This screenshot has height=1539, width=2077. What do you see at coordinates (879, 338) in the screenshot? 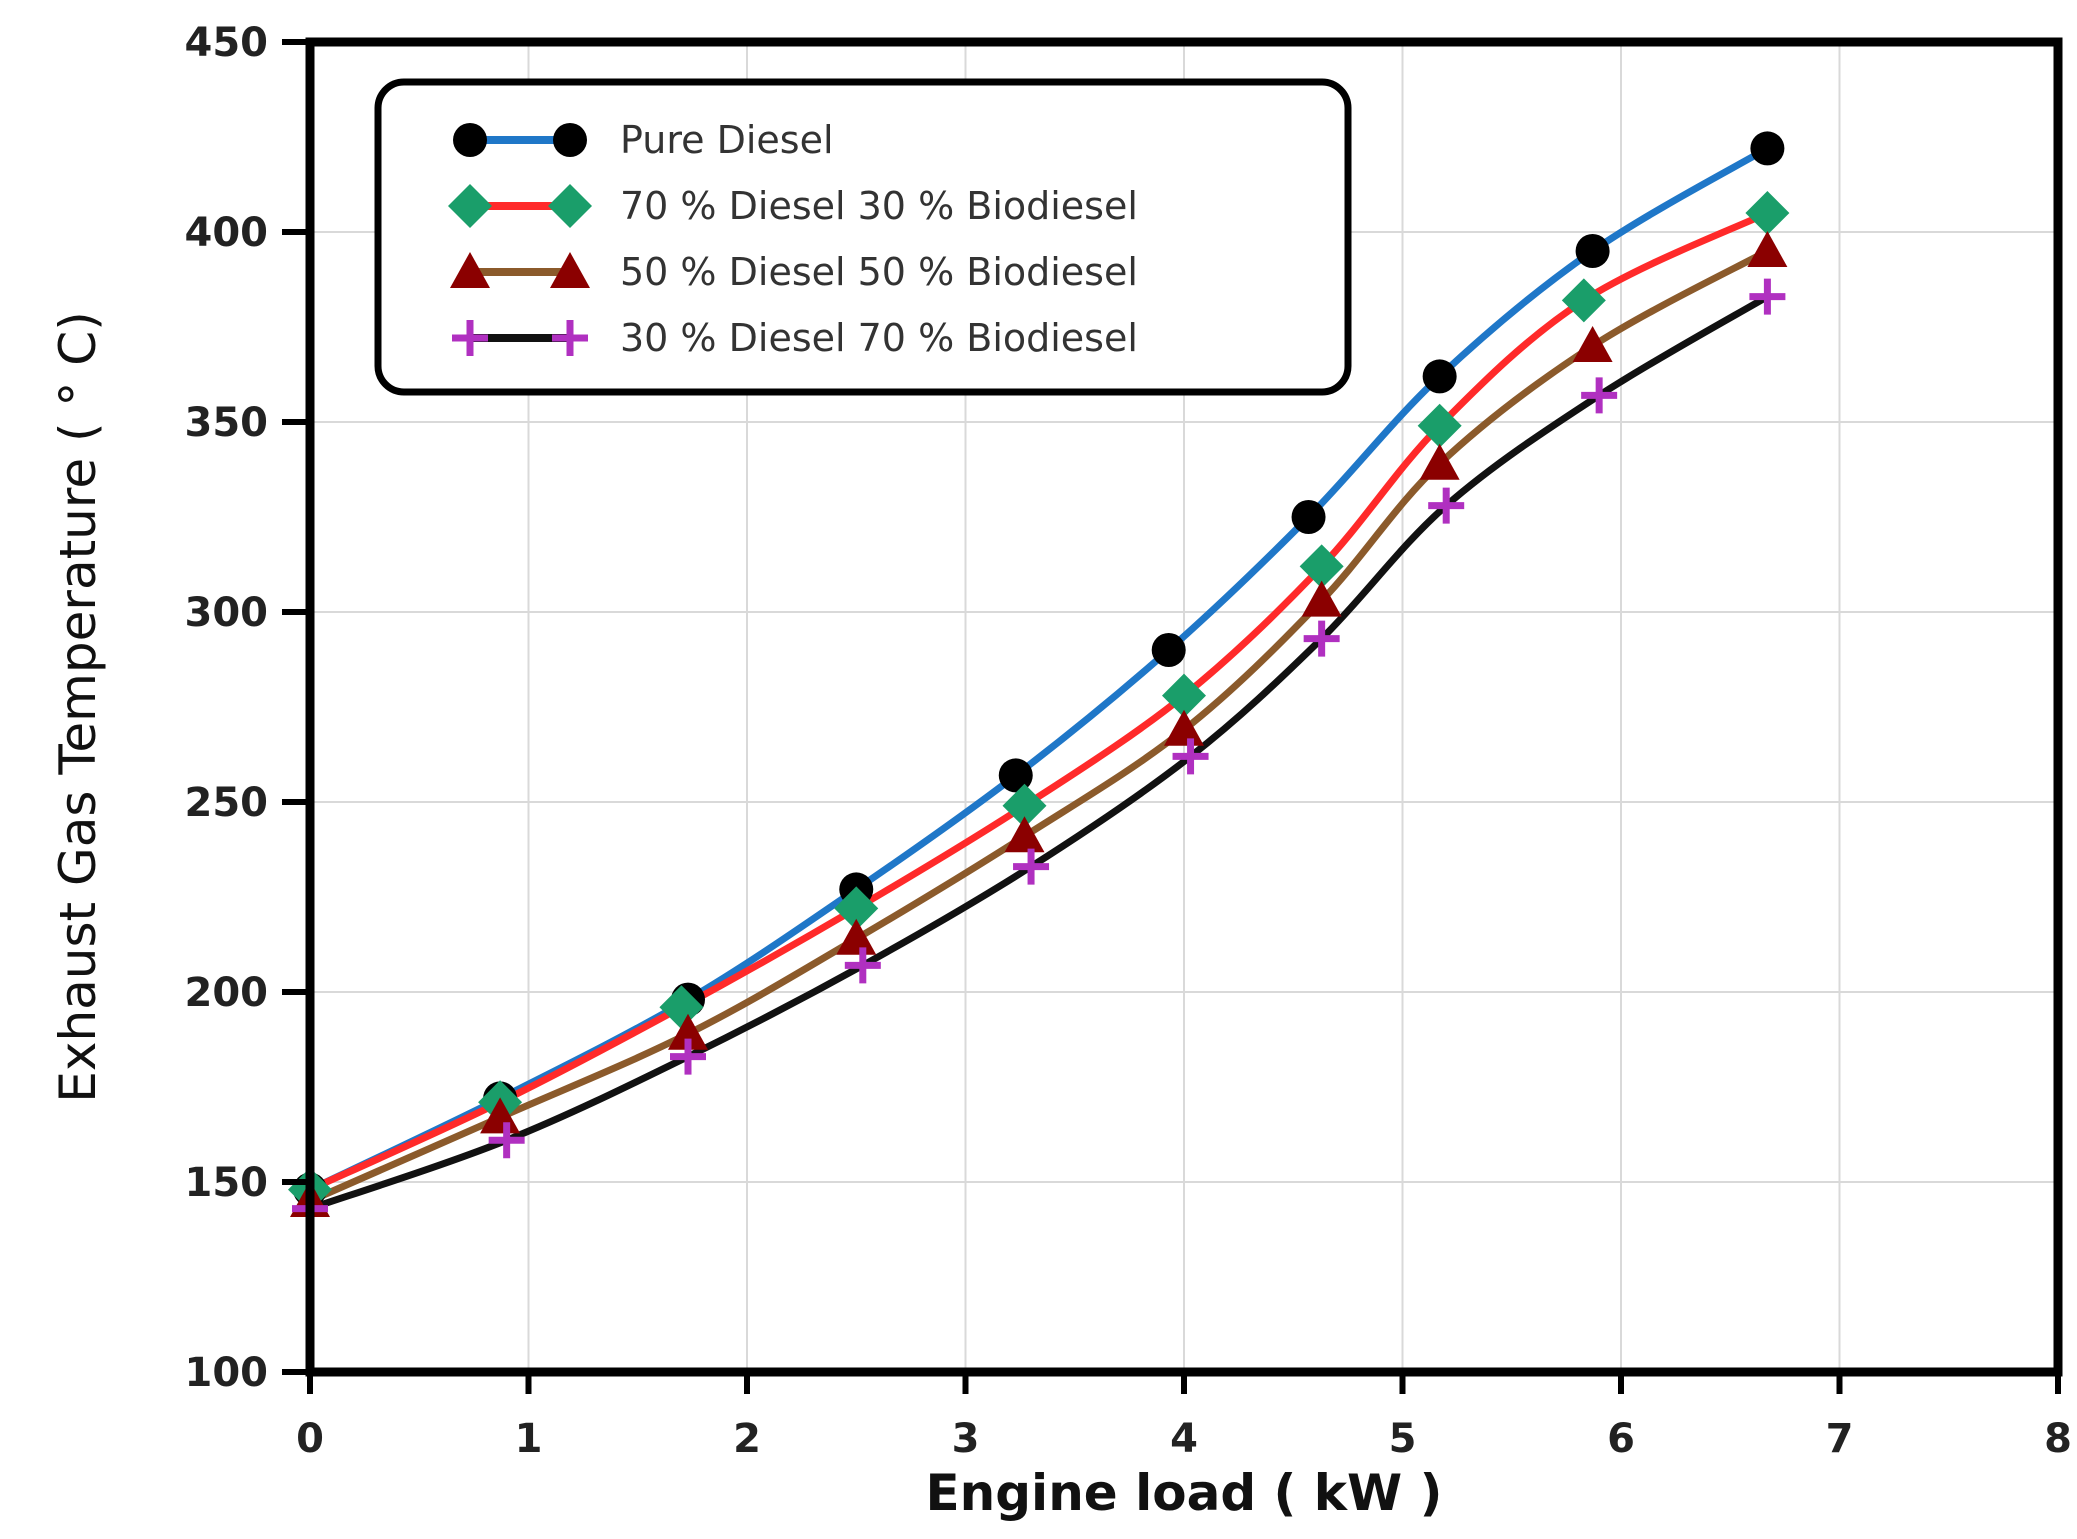
I see `legend-label: 30 % Diesel 70 % Biodiesel` at bounding box center [879, 338].